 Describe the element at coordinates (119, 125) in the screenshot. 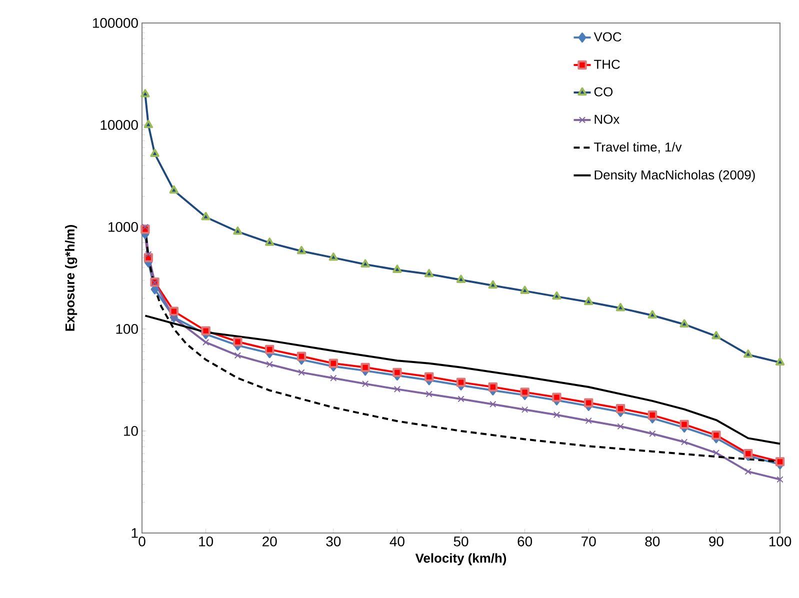

I see `y-tick-label: 10000` at that location.